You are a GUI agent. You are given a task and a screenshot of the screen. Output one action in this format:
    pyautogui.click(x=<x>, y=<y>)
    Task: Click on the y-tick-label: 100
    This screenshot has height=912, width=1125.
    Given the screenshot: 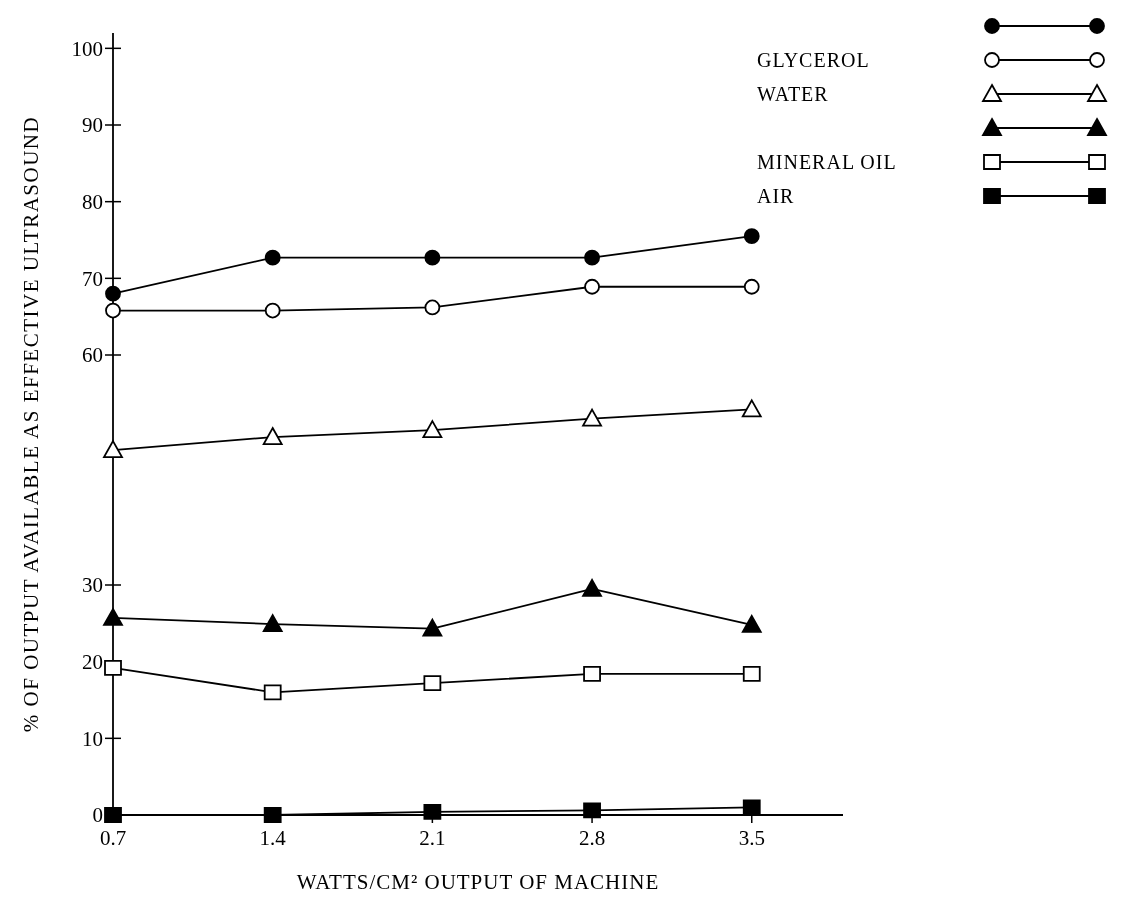 What is the action you would take?
    pyautogui.click(x=87, y=48)
    